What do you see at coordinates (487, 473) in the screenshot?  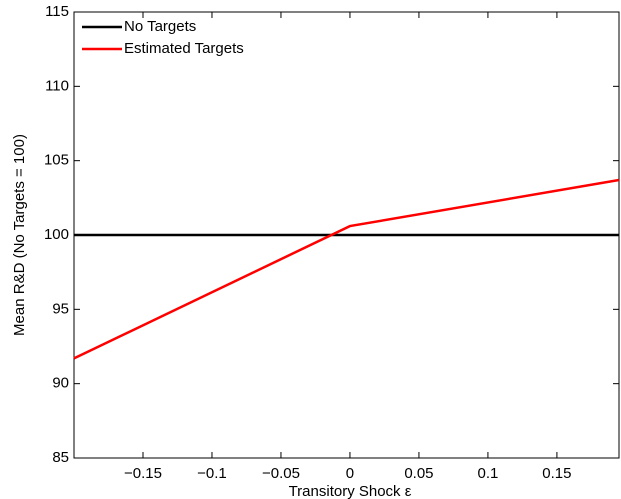 I see `x-tick-label: 0.1` at bounding box center [487, 473].